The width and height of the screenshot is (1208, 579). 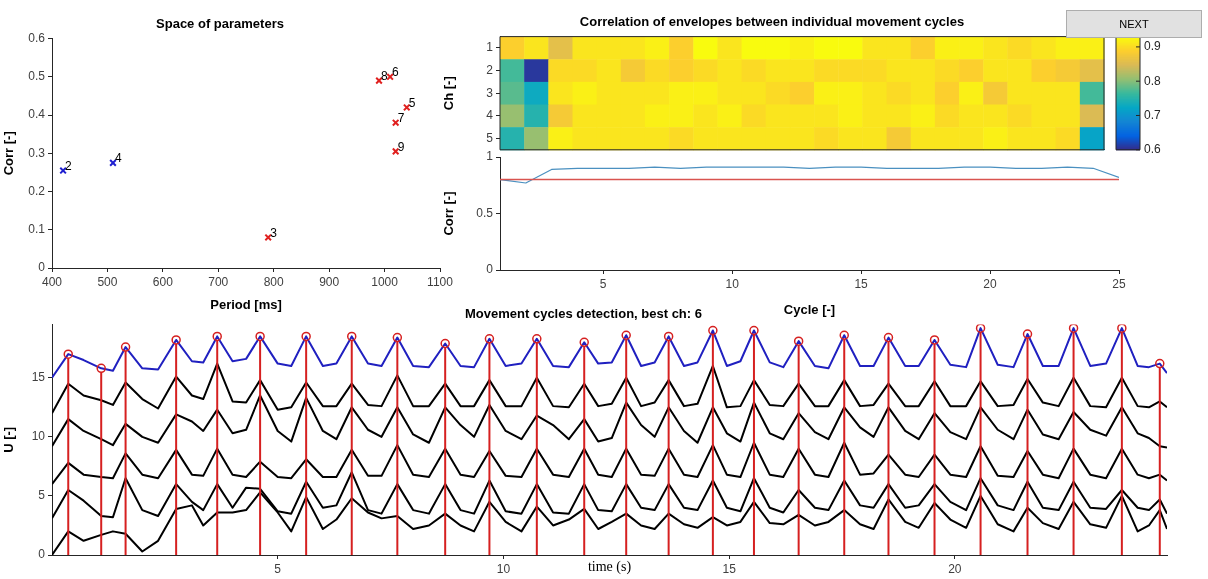 What do you see at coordinates (52, 281) in the screenshot?
I see `x-tick-label: 400` at bounding box center [52, 281].